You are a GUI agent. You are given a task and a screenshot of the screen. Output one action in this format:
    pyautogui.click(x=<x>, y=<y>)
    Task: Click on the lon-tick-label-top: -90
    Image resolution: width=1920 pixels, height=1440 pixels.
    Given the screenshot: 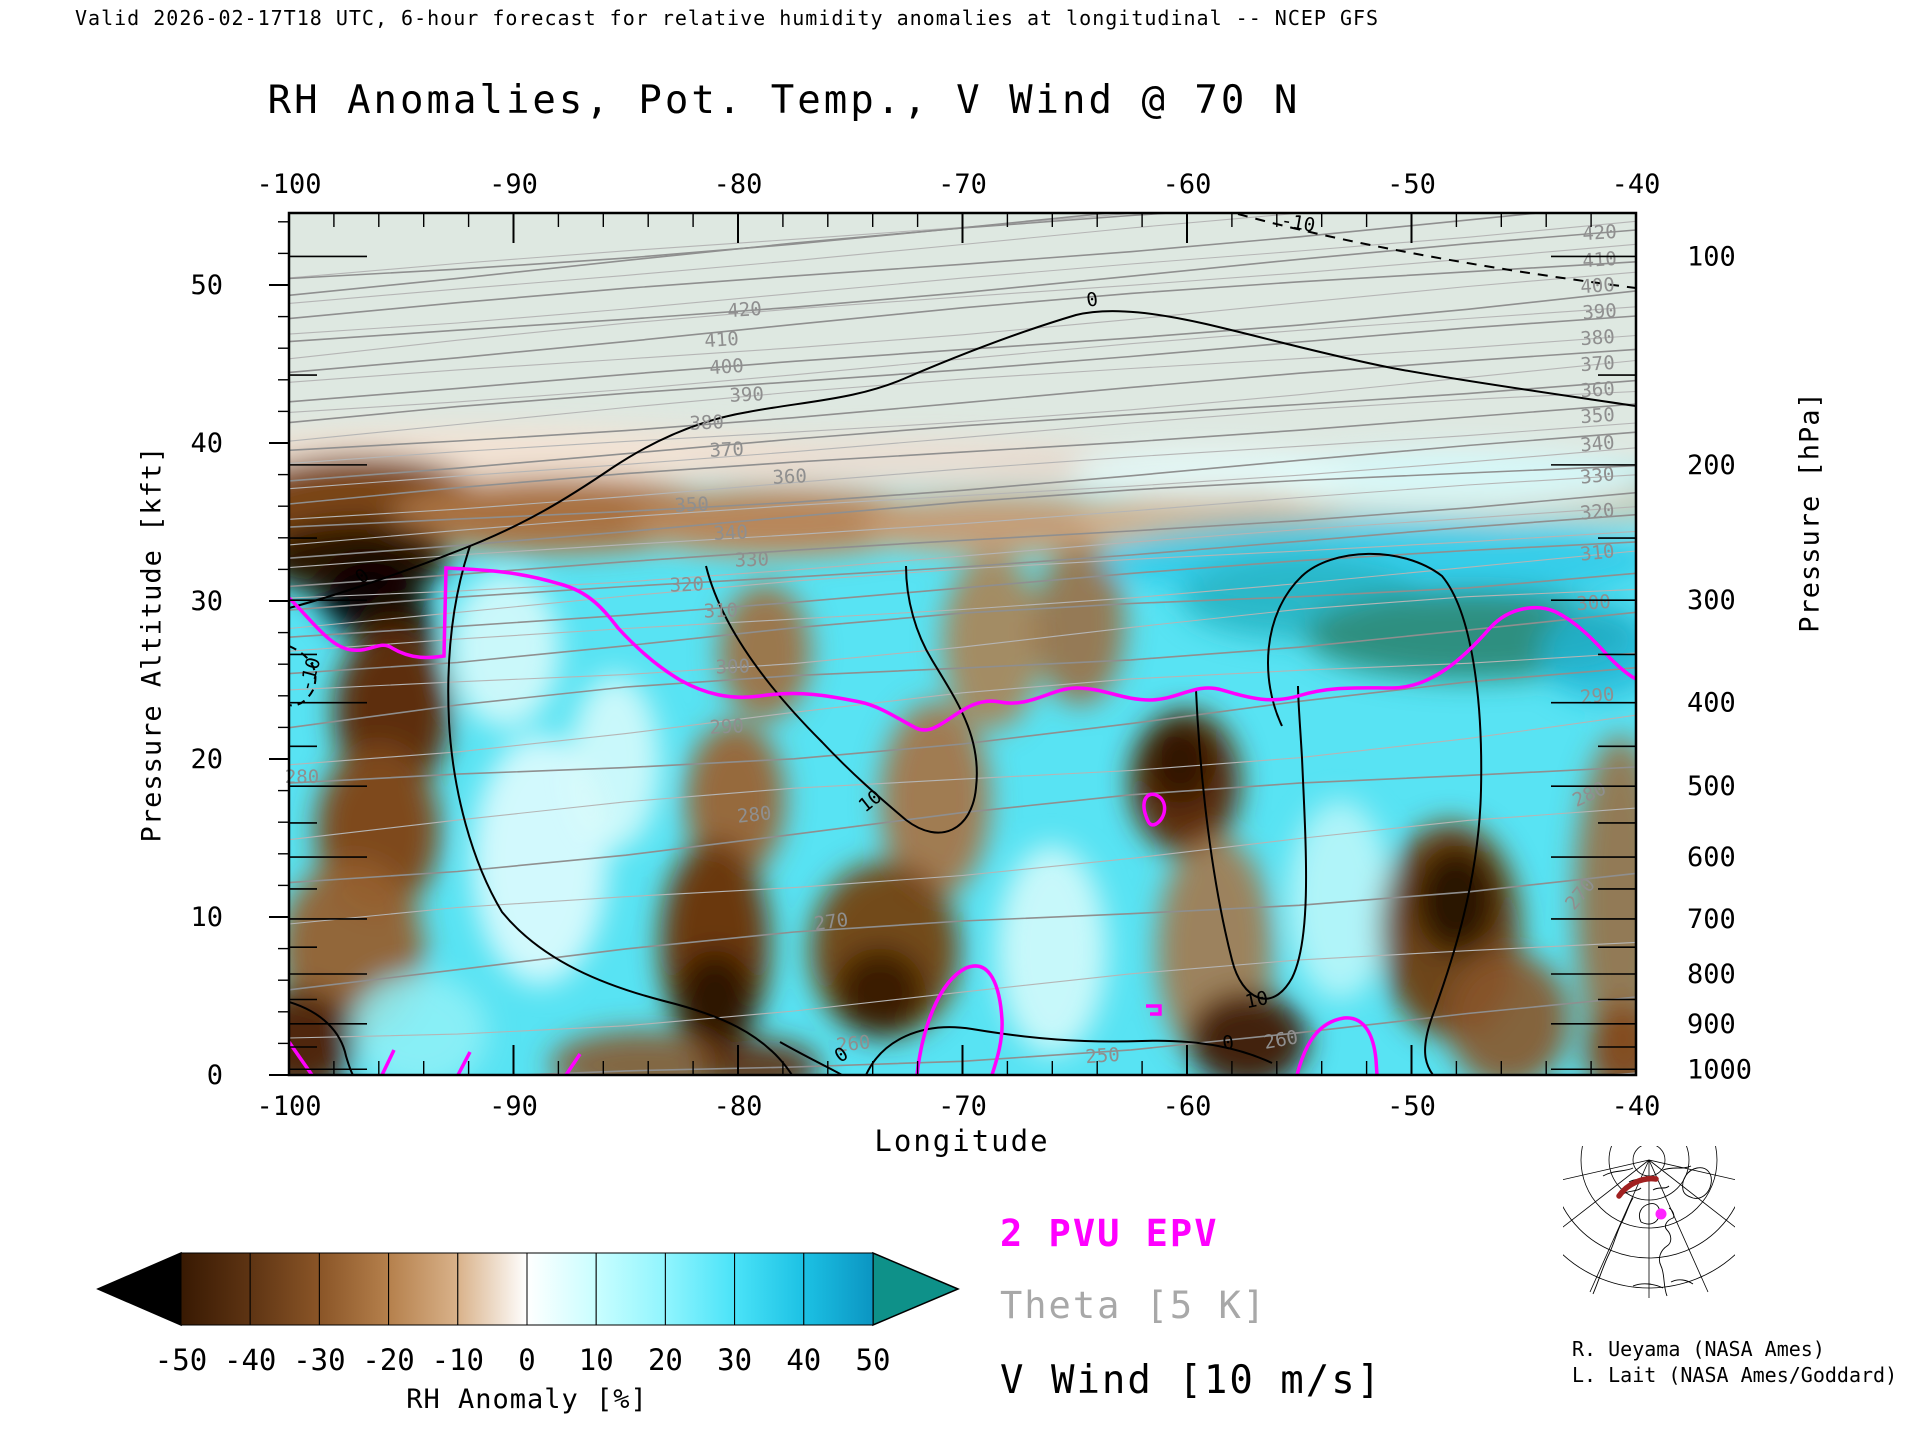 What is the action you would take?
    pyautogui.click(x=513, y=184)
    